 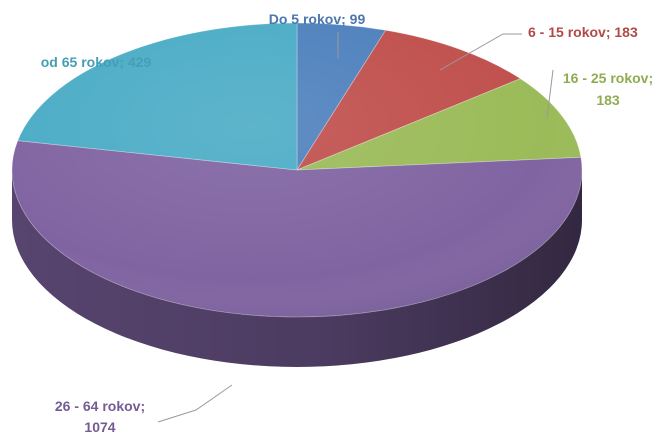 I want to click on data-label-3-0: 26 - 64 rokov;, so click(x=100, y=406).